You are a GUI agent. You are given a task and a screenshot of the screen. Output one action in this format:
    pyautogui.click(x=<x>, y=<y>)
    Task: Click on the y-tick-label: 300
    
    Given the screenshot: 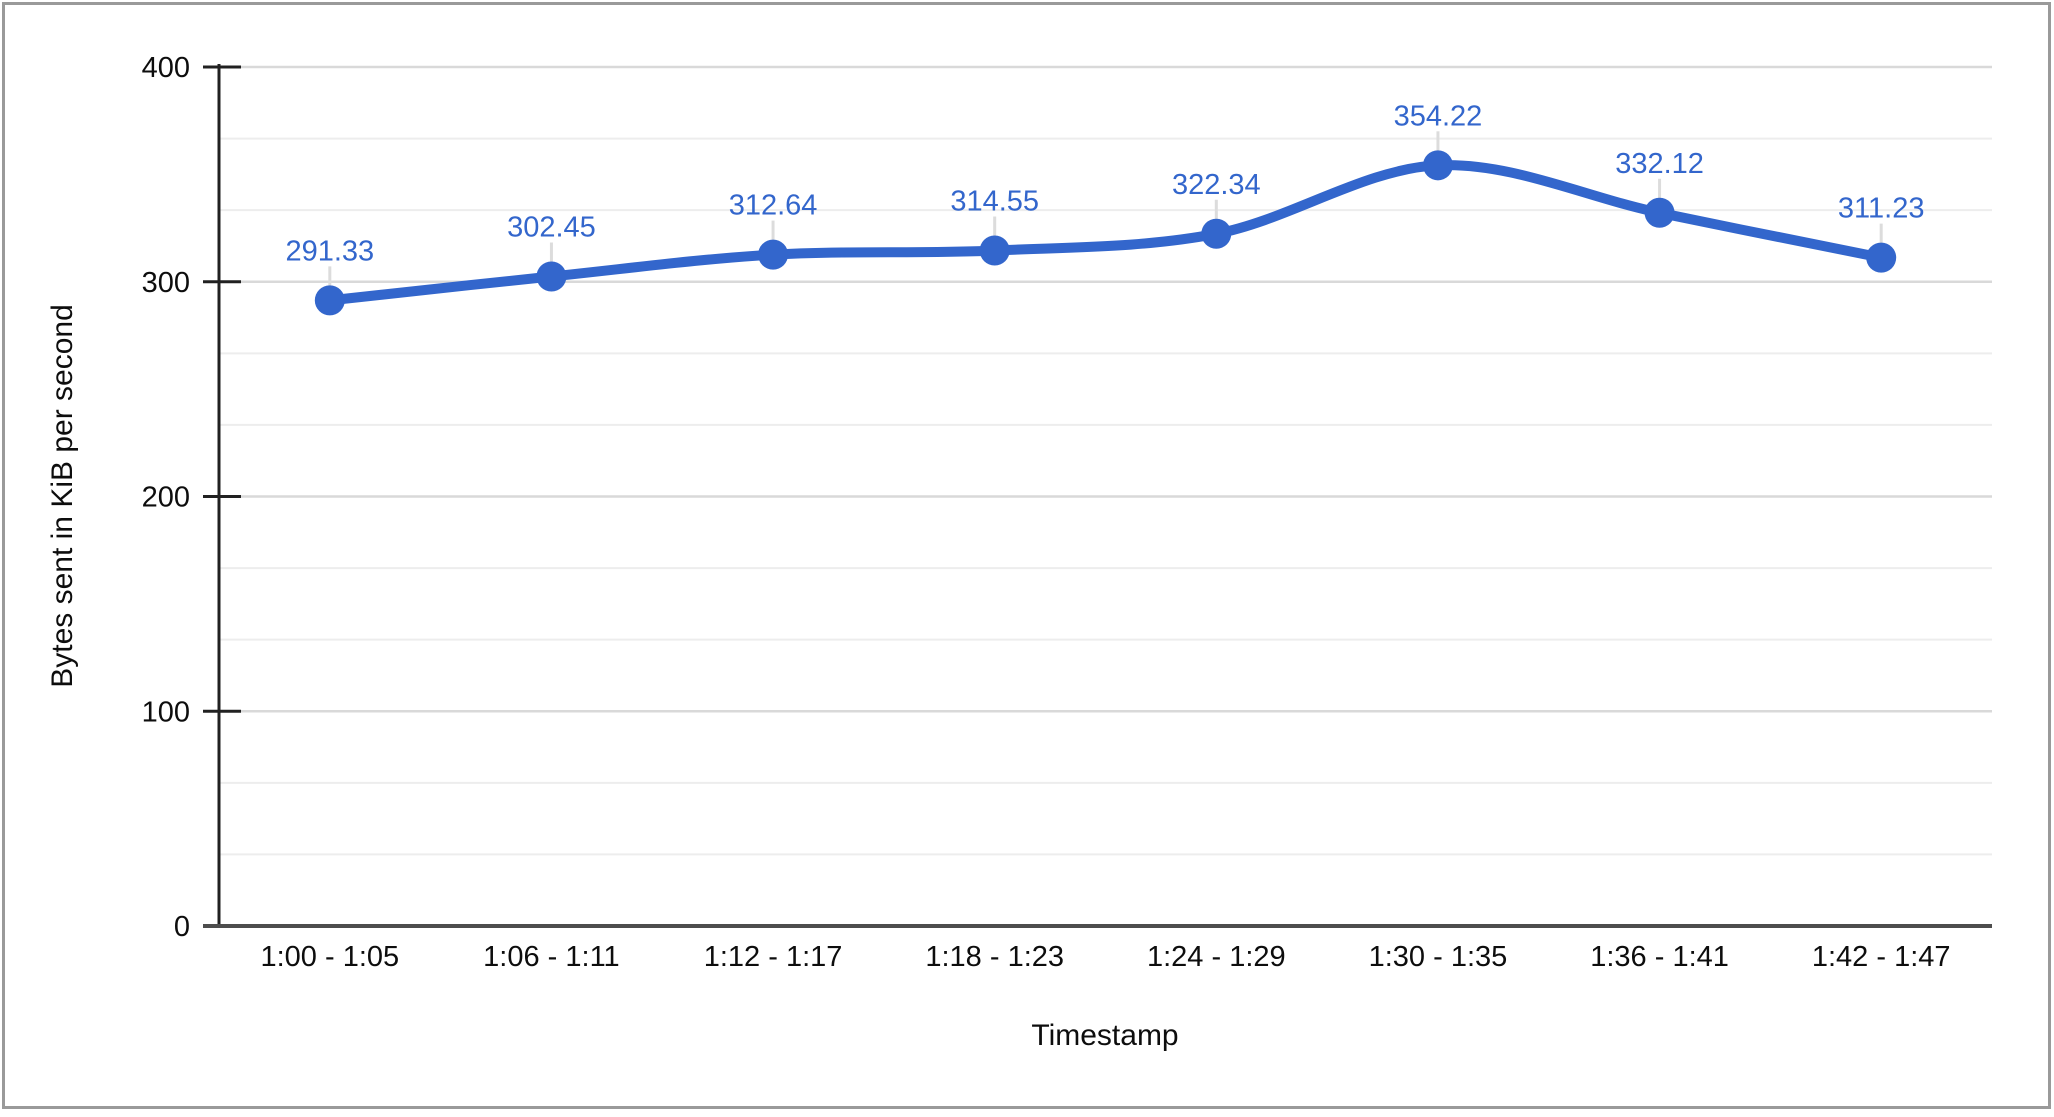 What is the action you would take?
    pyautogui.click(x=166, y=283)
    